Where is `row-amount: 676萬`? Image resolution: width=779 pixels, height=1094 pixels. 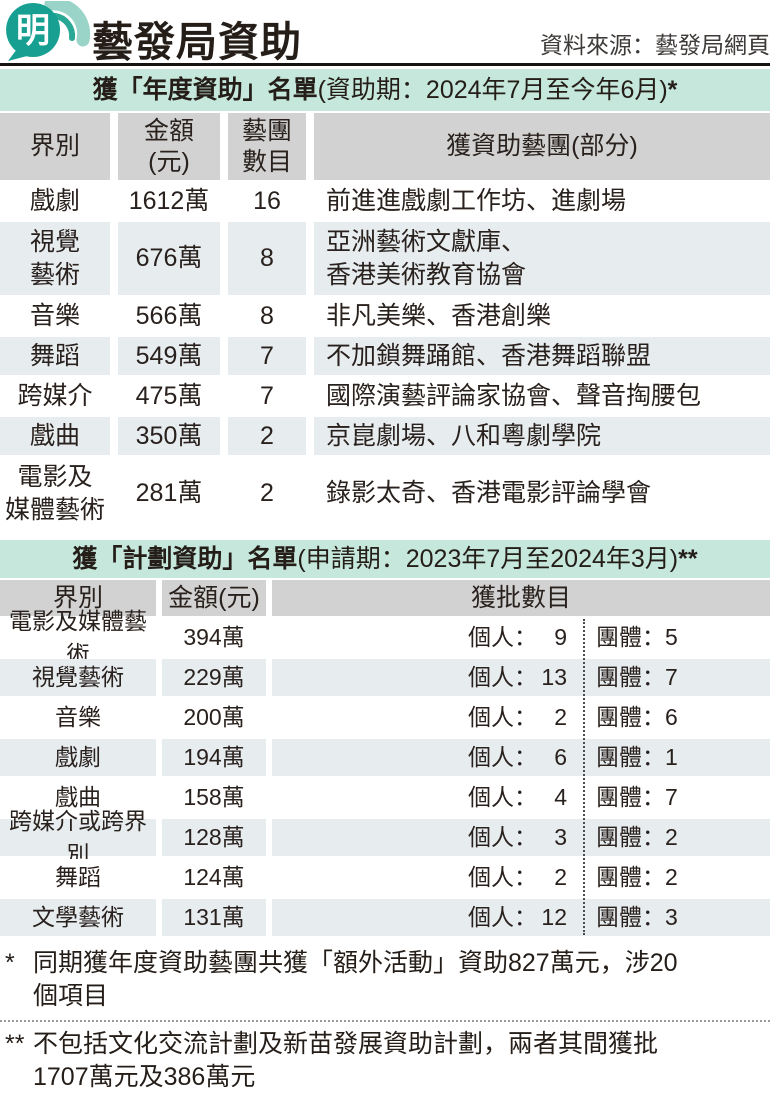
row-amount: 676萬 is located at coordinates (169, 258).